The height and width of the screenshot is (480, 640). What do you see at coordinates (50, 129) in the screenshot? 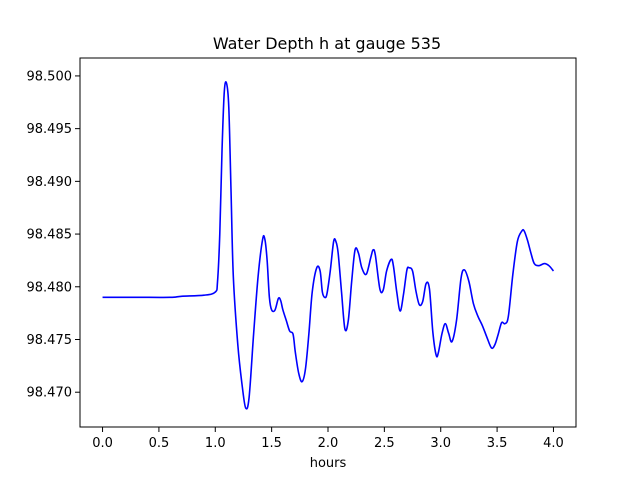
I see `y-tick-label: 98.495` at bounding box center [50, 129].